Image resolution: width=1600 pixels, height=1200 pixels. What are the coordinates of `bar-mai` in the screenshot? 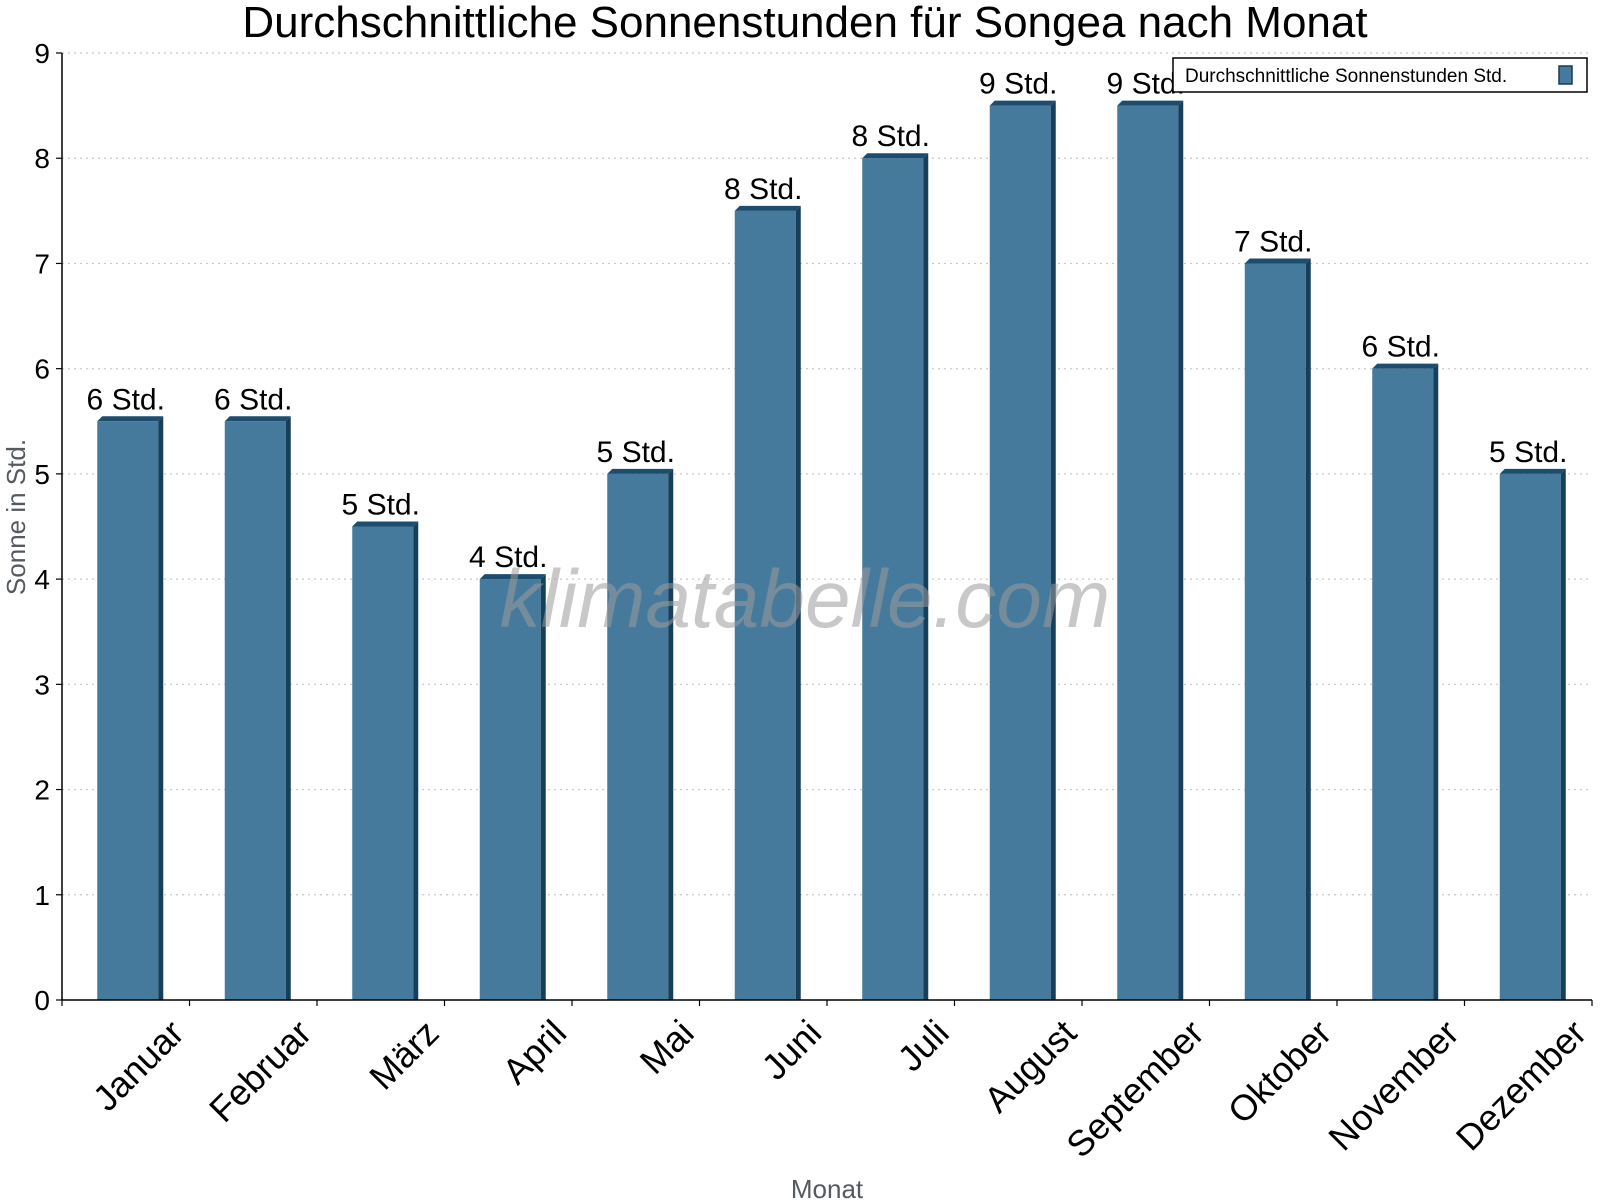 It's located at (640, 734).